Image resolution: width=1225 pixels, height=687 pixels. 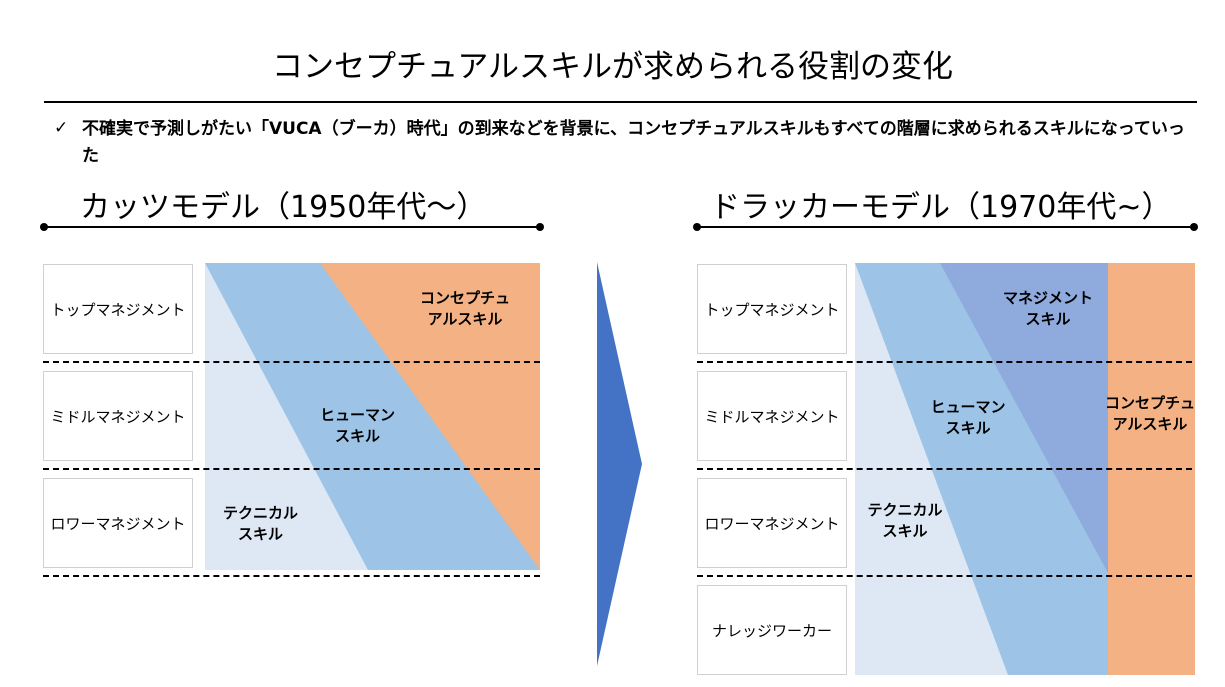 I want to click on drucker-conceptual-label: コンセプチュ アルスキル, so click(x=1149, y=413).